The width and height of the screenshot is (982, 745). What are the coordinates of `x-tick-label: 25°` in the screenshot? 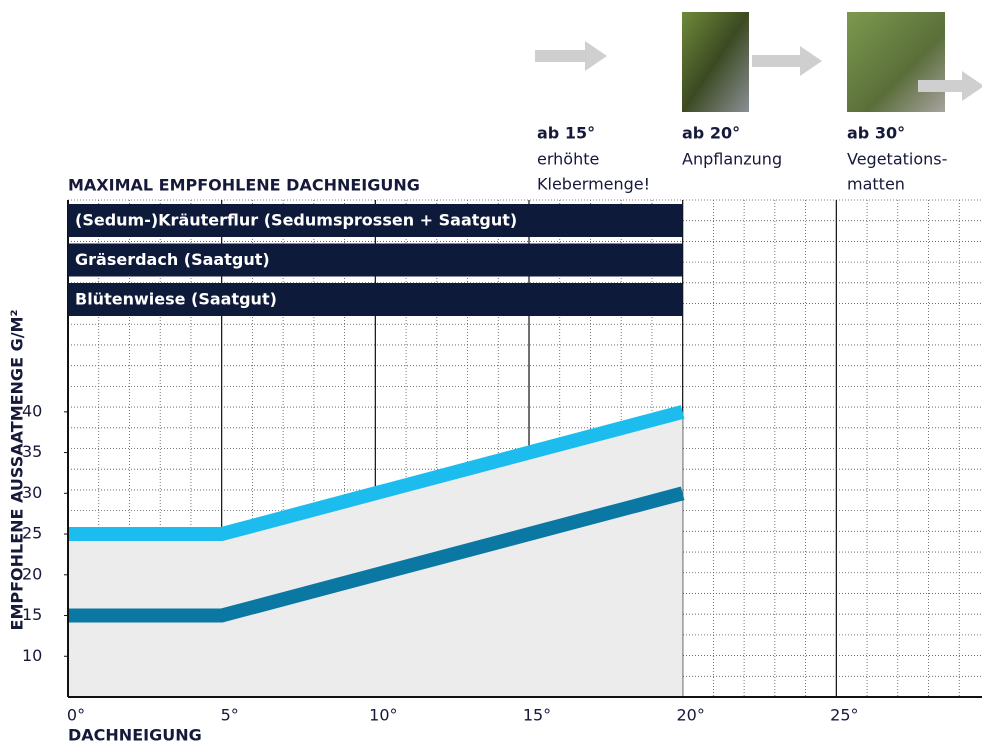 It's located at (844, 715).